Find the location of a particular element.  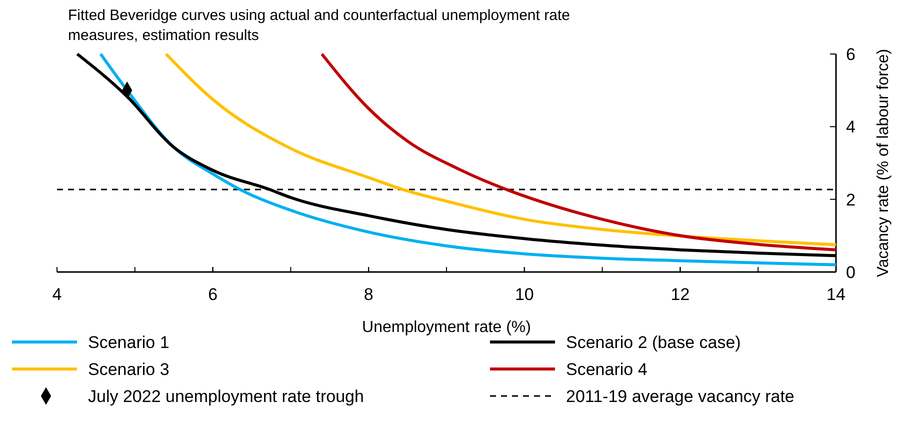

x-tick-label: 8 is located at coordinates (369, 294).